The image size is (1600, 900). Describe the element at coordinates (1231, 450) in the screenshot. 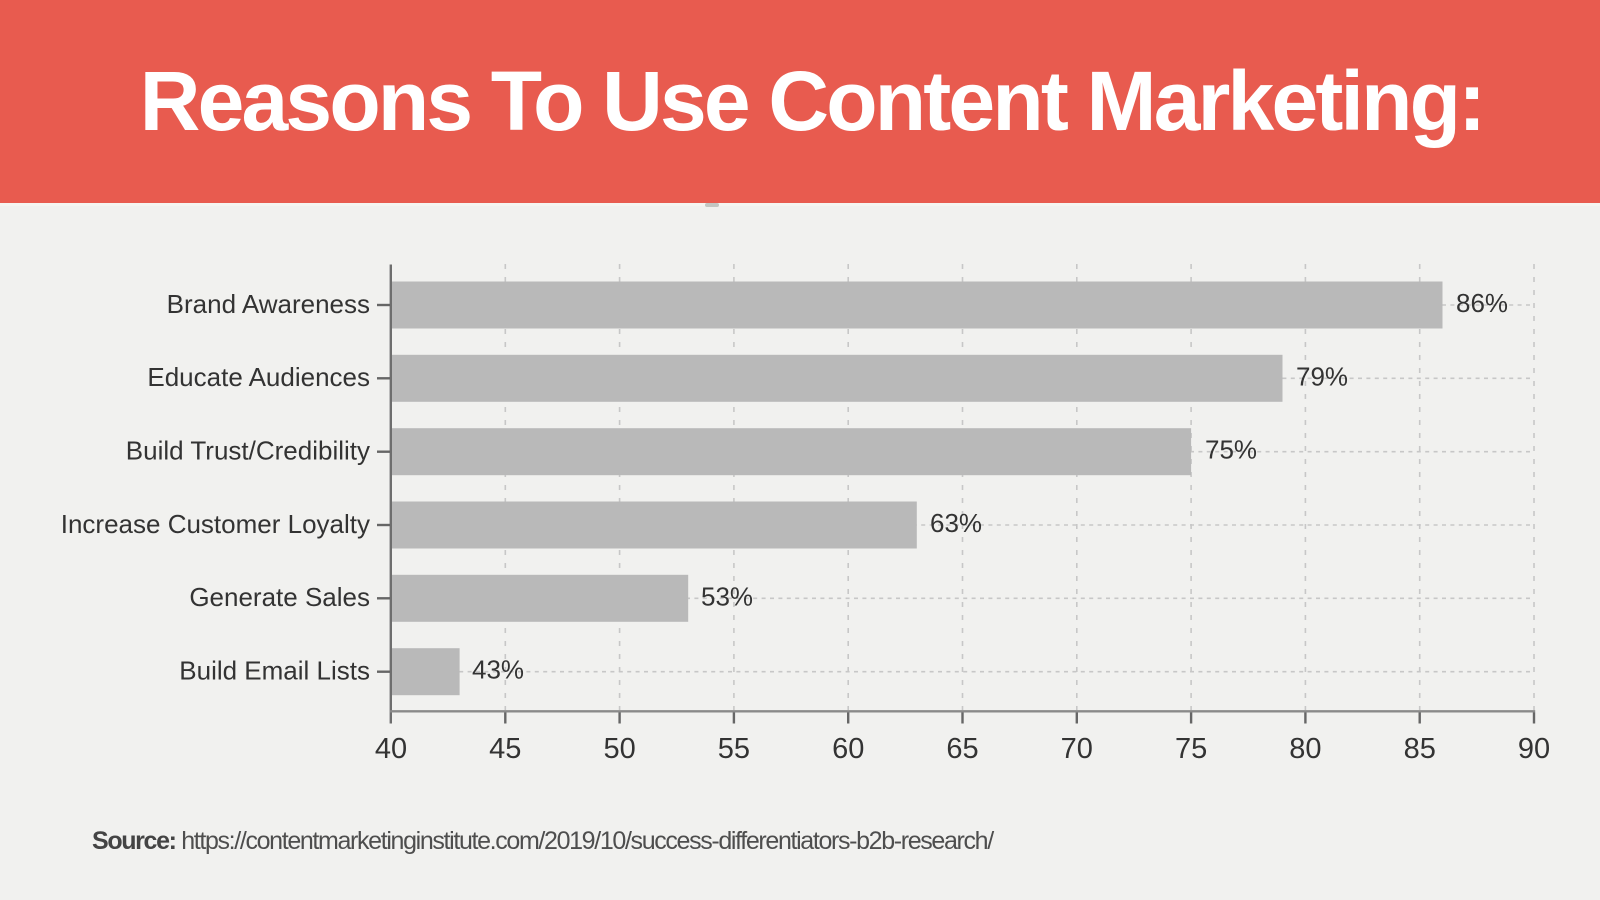

I see `svg-text: 75%` at that location.